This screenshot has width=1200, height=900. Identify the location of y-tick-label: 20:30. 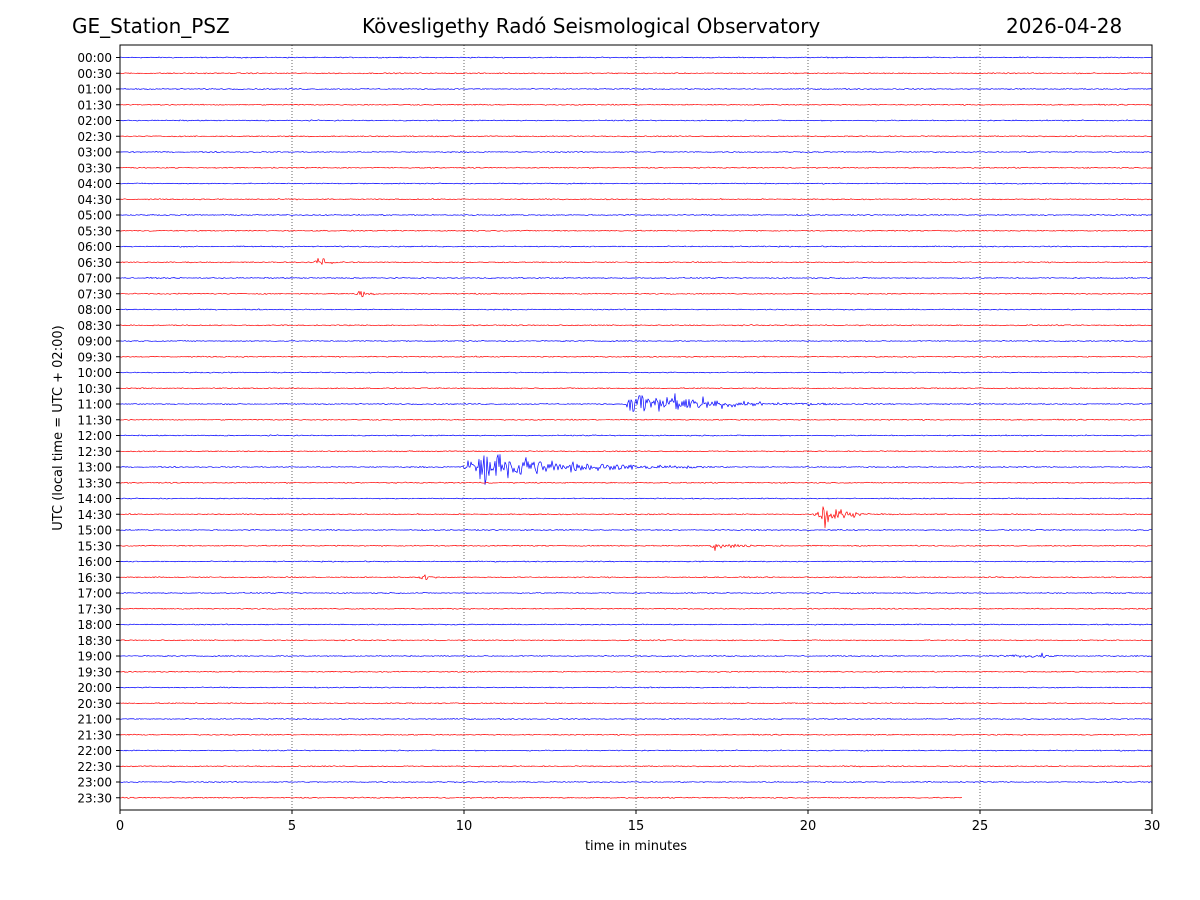
(94, 704).